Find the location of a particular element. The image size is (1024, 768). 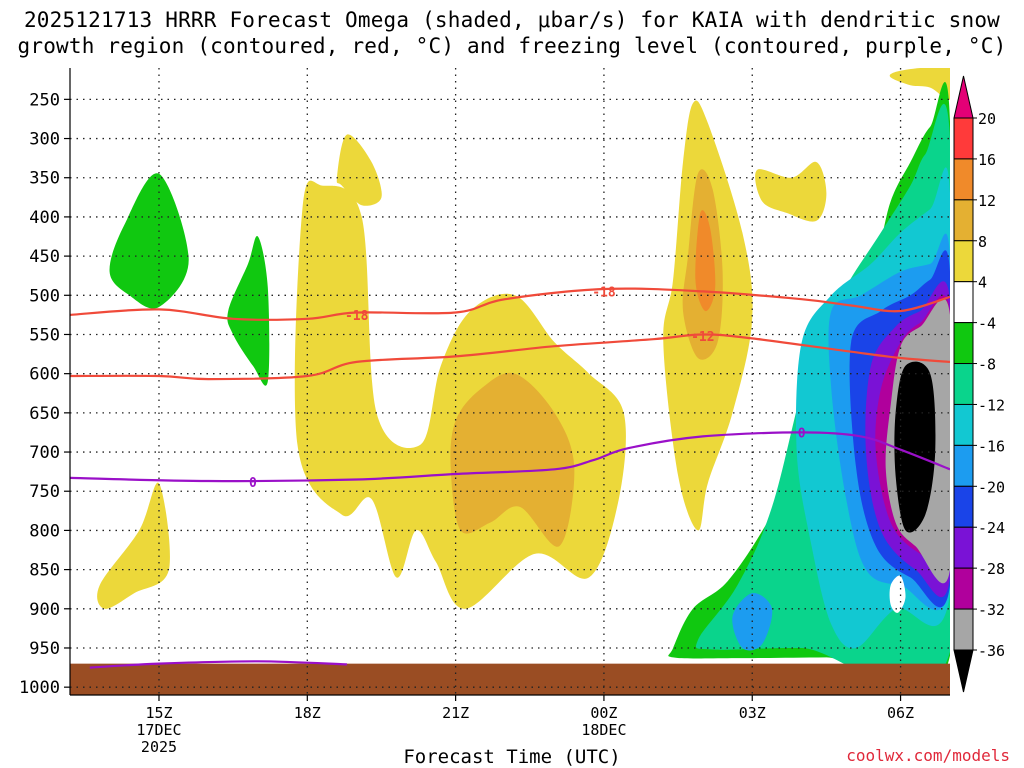

x-tick-label-11-0: 00Z is located at coordinates (603, 713).